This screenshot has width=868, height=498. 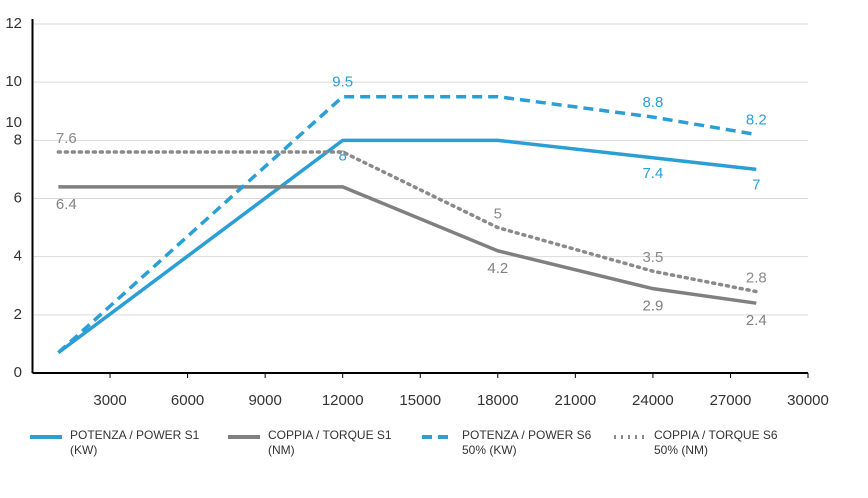 What do you see at coordinates (66, 204) in the screenshot?
I see `data-label: 6.4` at bounding box center [66, 204].